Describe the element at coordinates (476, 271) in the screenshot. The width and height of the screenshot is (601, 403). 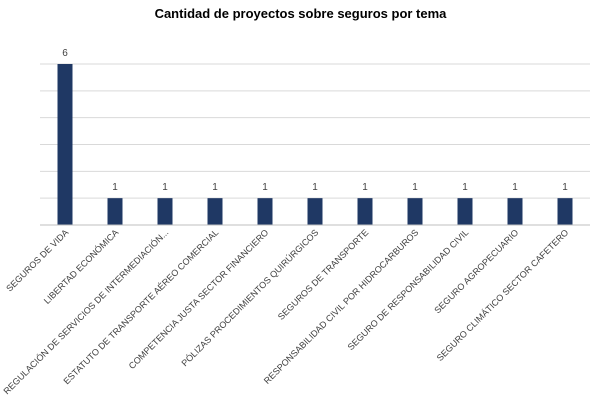
I see `x-tick-label: SEGURO AGROPECUARIO` at that location.